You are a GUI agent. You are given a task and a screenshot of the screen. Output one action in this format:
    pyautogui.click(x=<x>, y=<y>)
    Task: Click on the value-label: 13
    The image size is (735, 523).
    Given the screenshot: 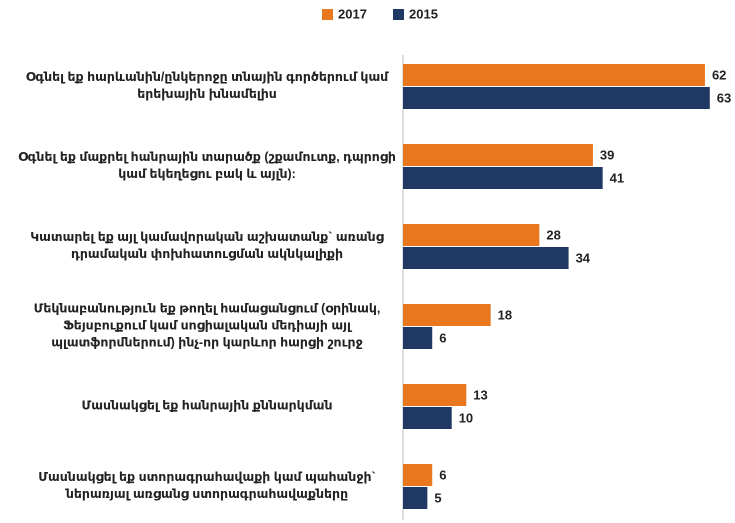 What is the action you would take?
    pyautogui.click(x=480, y=394)
    